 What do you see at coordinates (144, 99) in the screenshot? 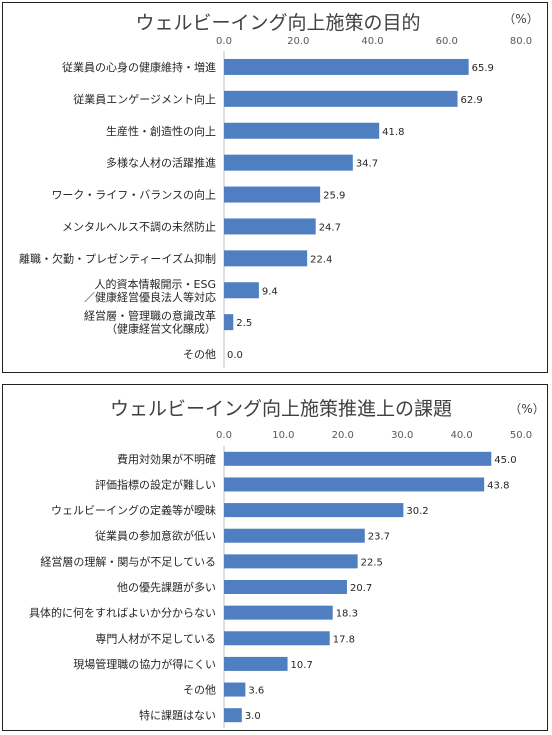
I see `category-label: 従業員エンゲージメント向上` at bounding box center [144, 99].